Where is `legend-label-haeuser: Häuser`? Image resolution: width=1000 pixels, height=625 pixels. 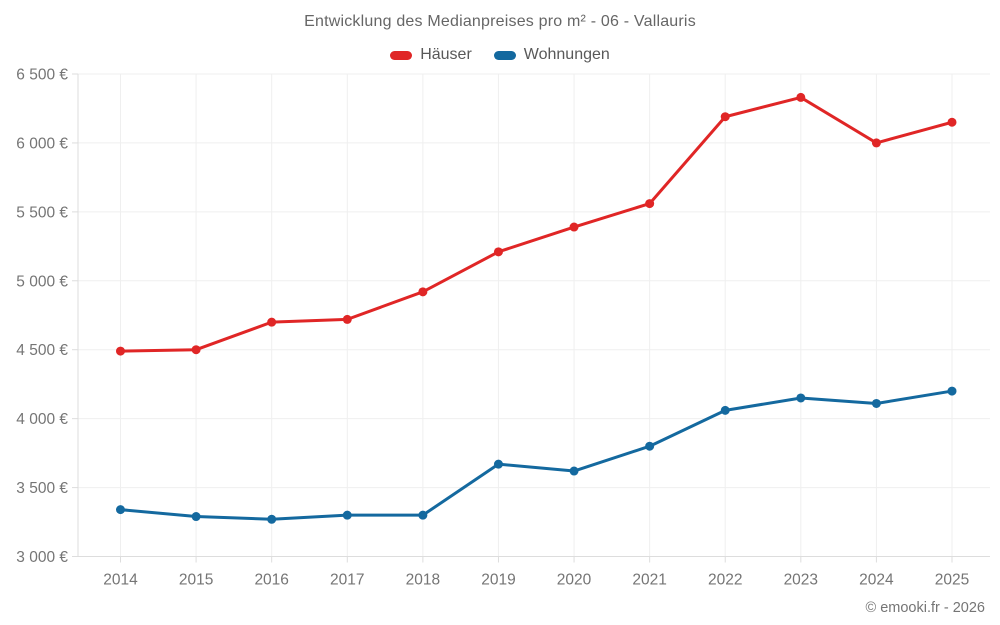
legend-label-haeuser: Häuser is located at coordinates (446, 54).